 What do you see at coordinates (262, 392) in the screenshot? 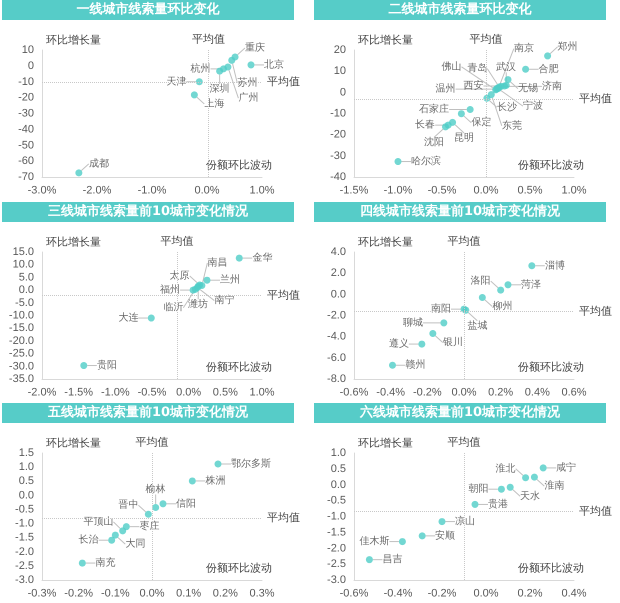
I see `x-tick-label: 1.0%` at bounding box center [262, 392].